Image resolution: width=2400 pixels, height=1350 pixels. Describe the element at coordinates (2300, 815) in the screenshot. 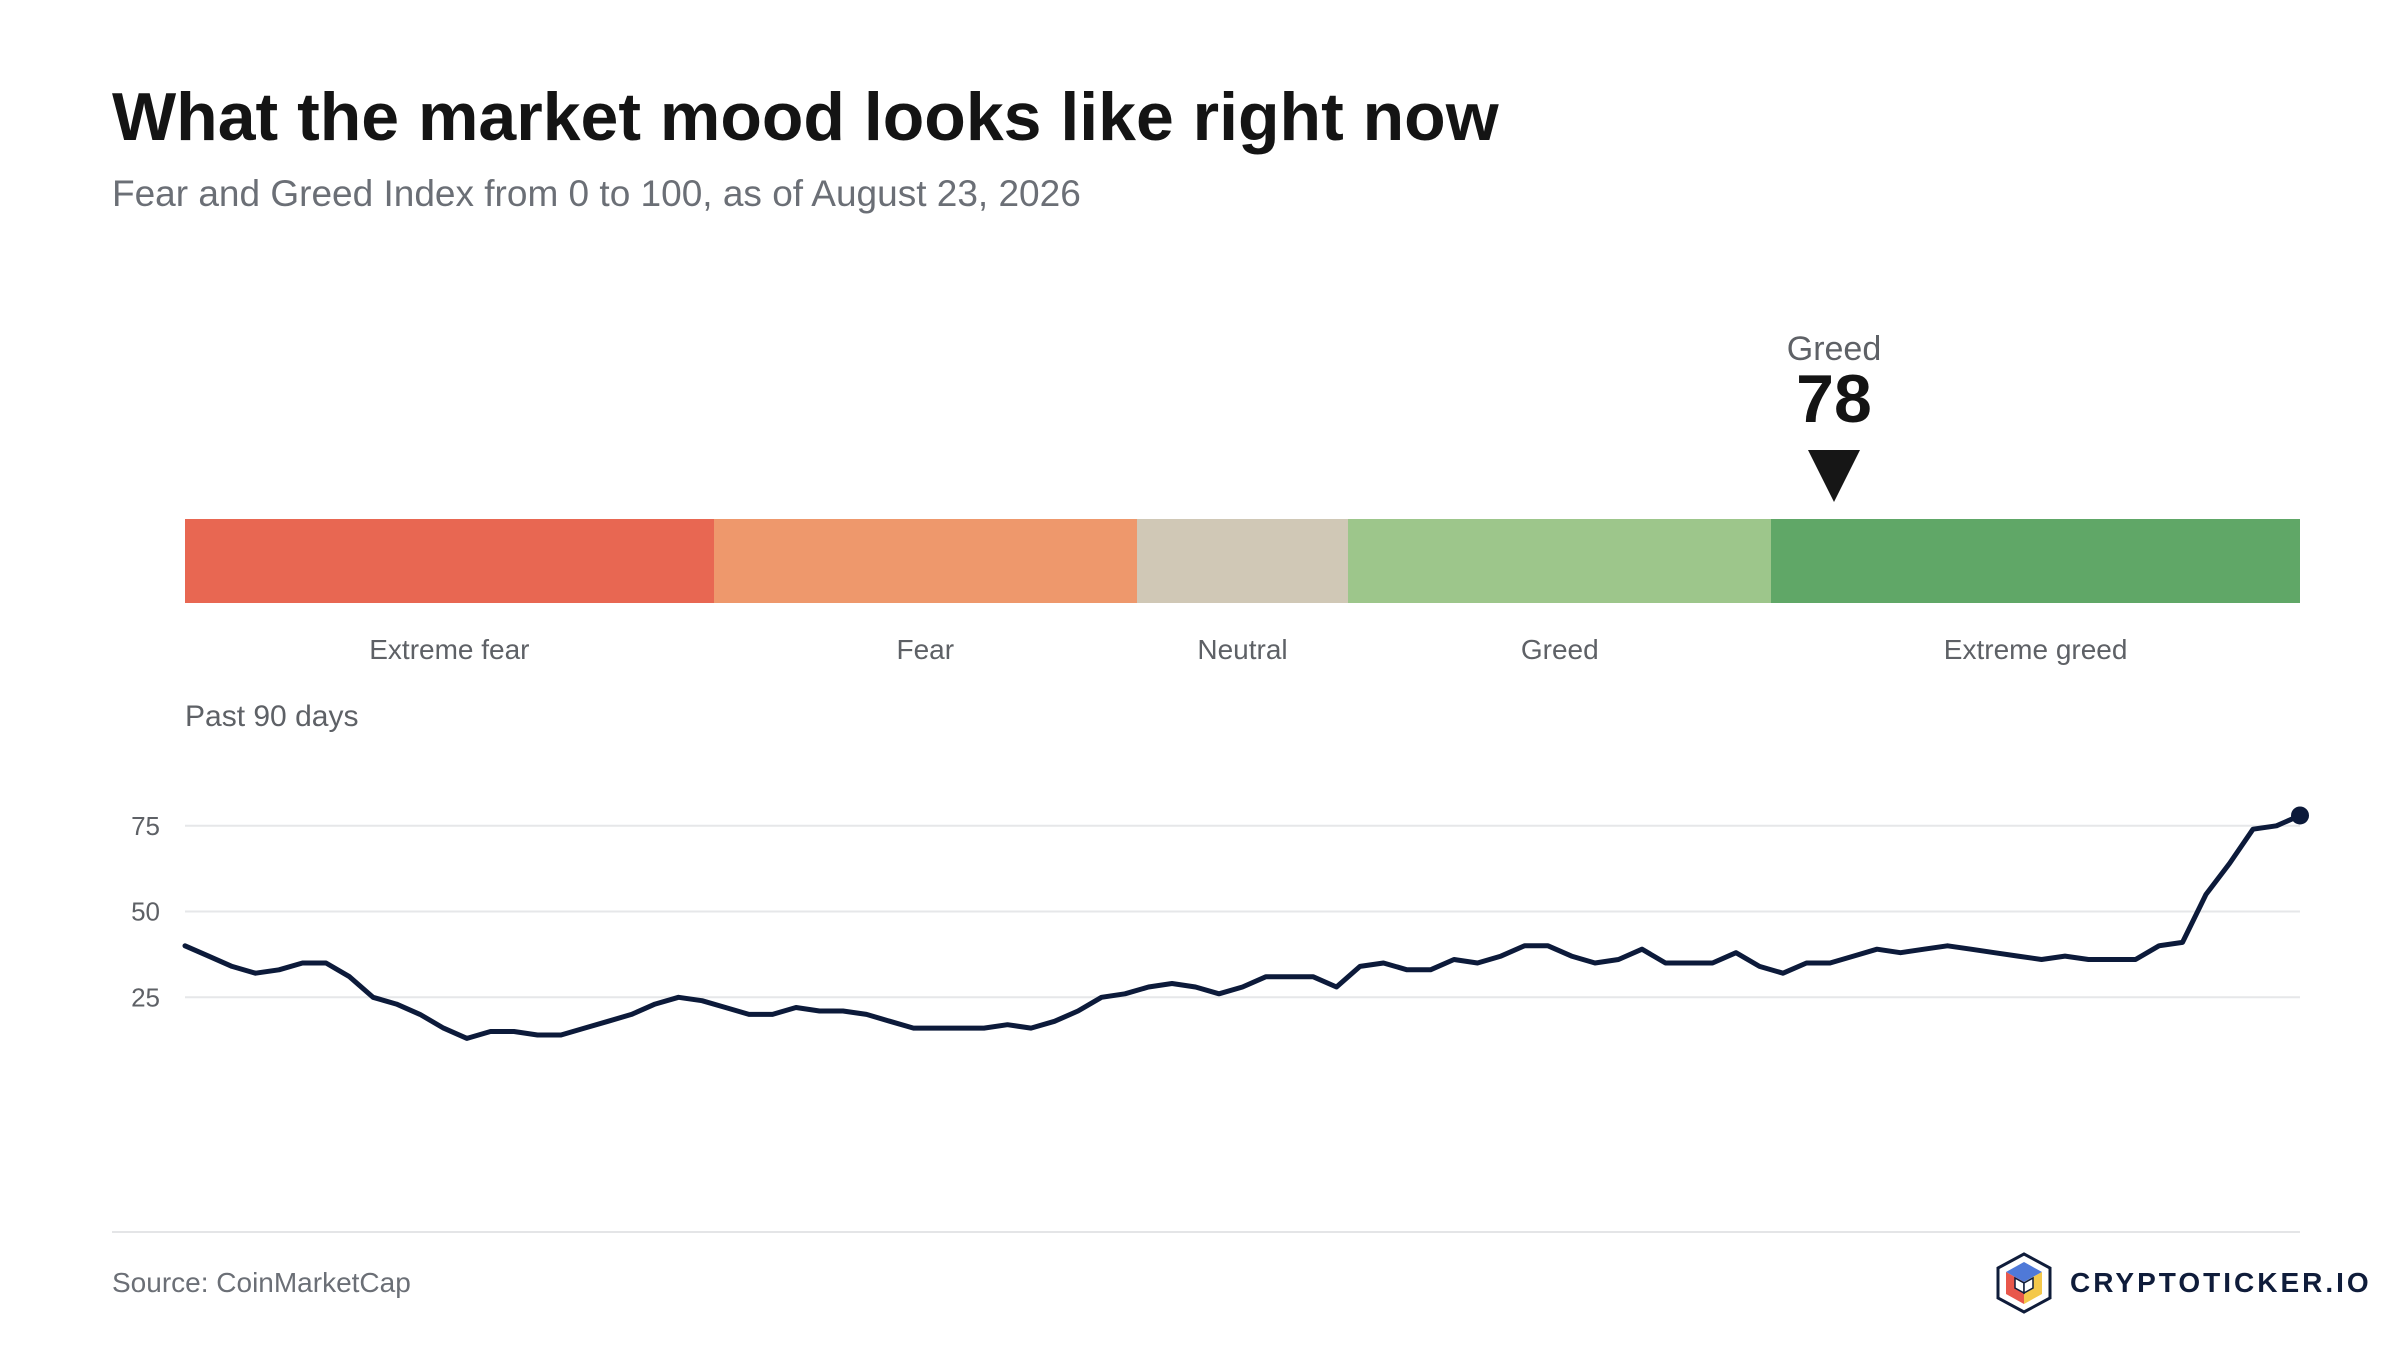

I see `chart-latest-point` at that location.